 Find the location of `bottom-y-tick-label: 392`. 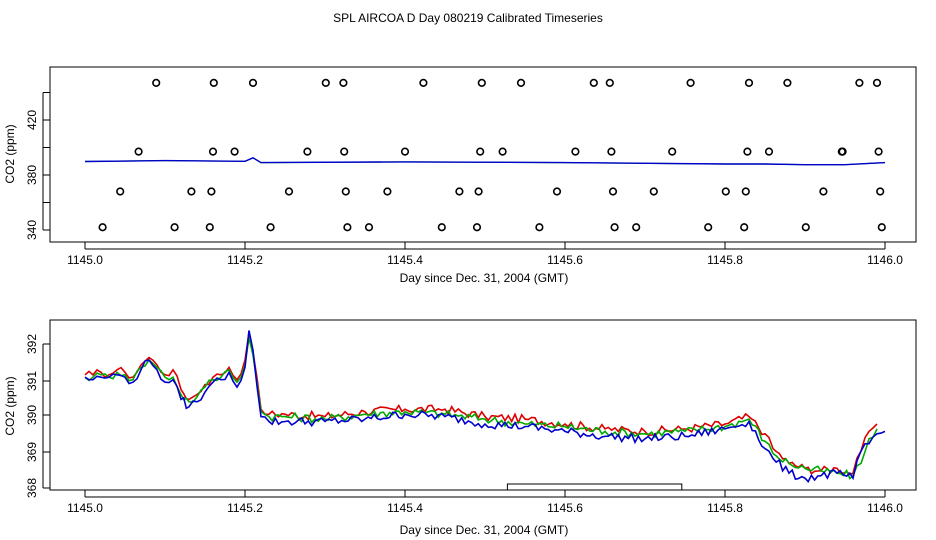

bottom-y-tick-label: 392 is located at coordinates (32, 344).